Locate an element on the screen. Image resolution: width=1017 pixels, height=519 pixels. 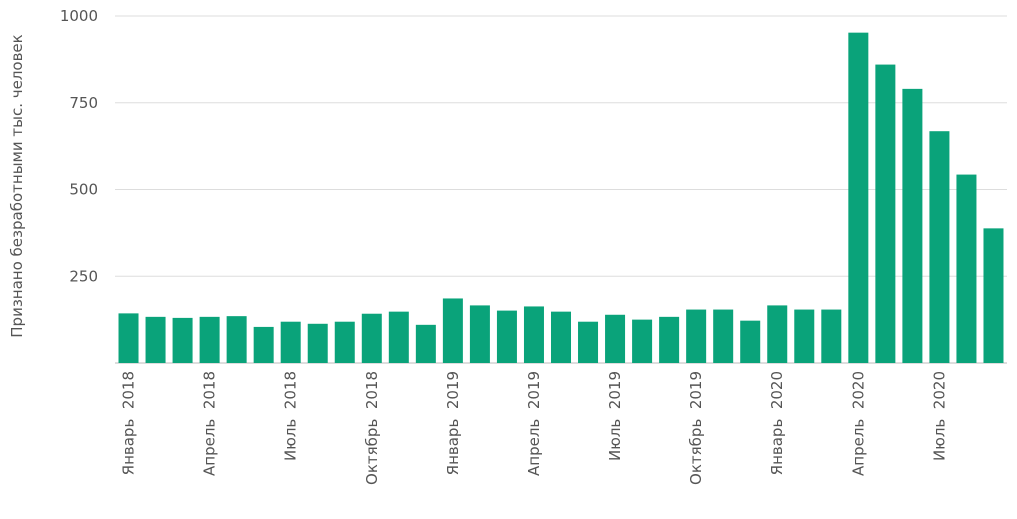
x-tick-label: Январь 2020 is located at coordinates (777, 423).